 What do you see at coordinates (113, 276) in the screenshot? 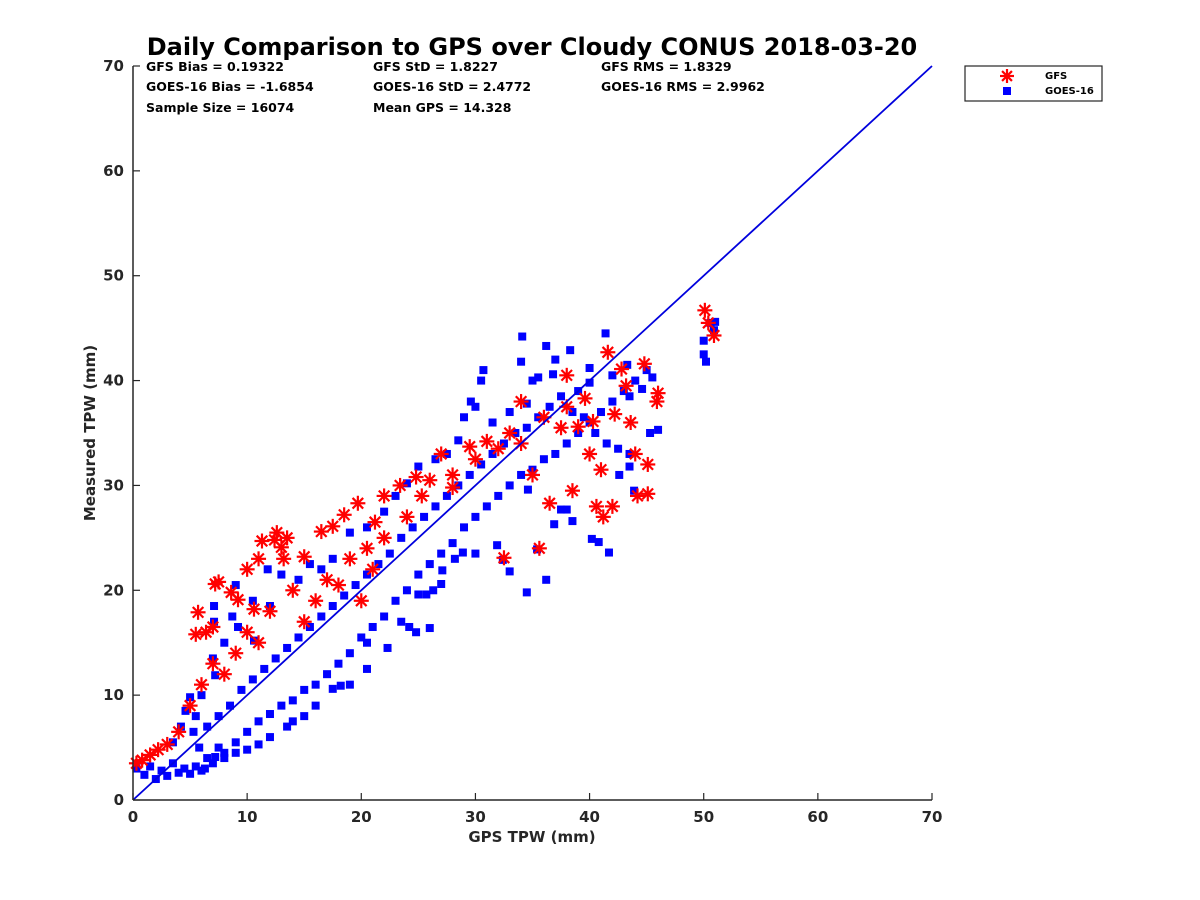
I see `y-tick-label: 50` at bounding box center [113, 276].